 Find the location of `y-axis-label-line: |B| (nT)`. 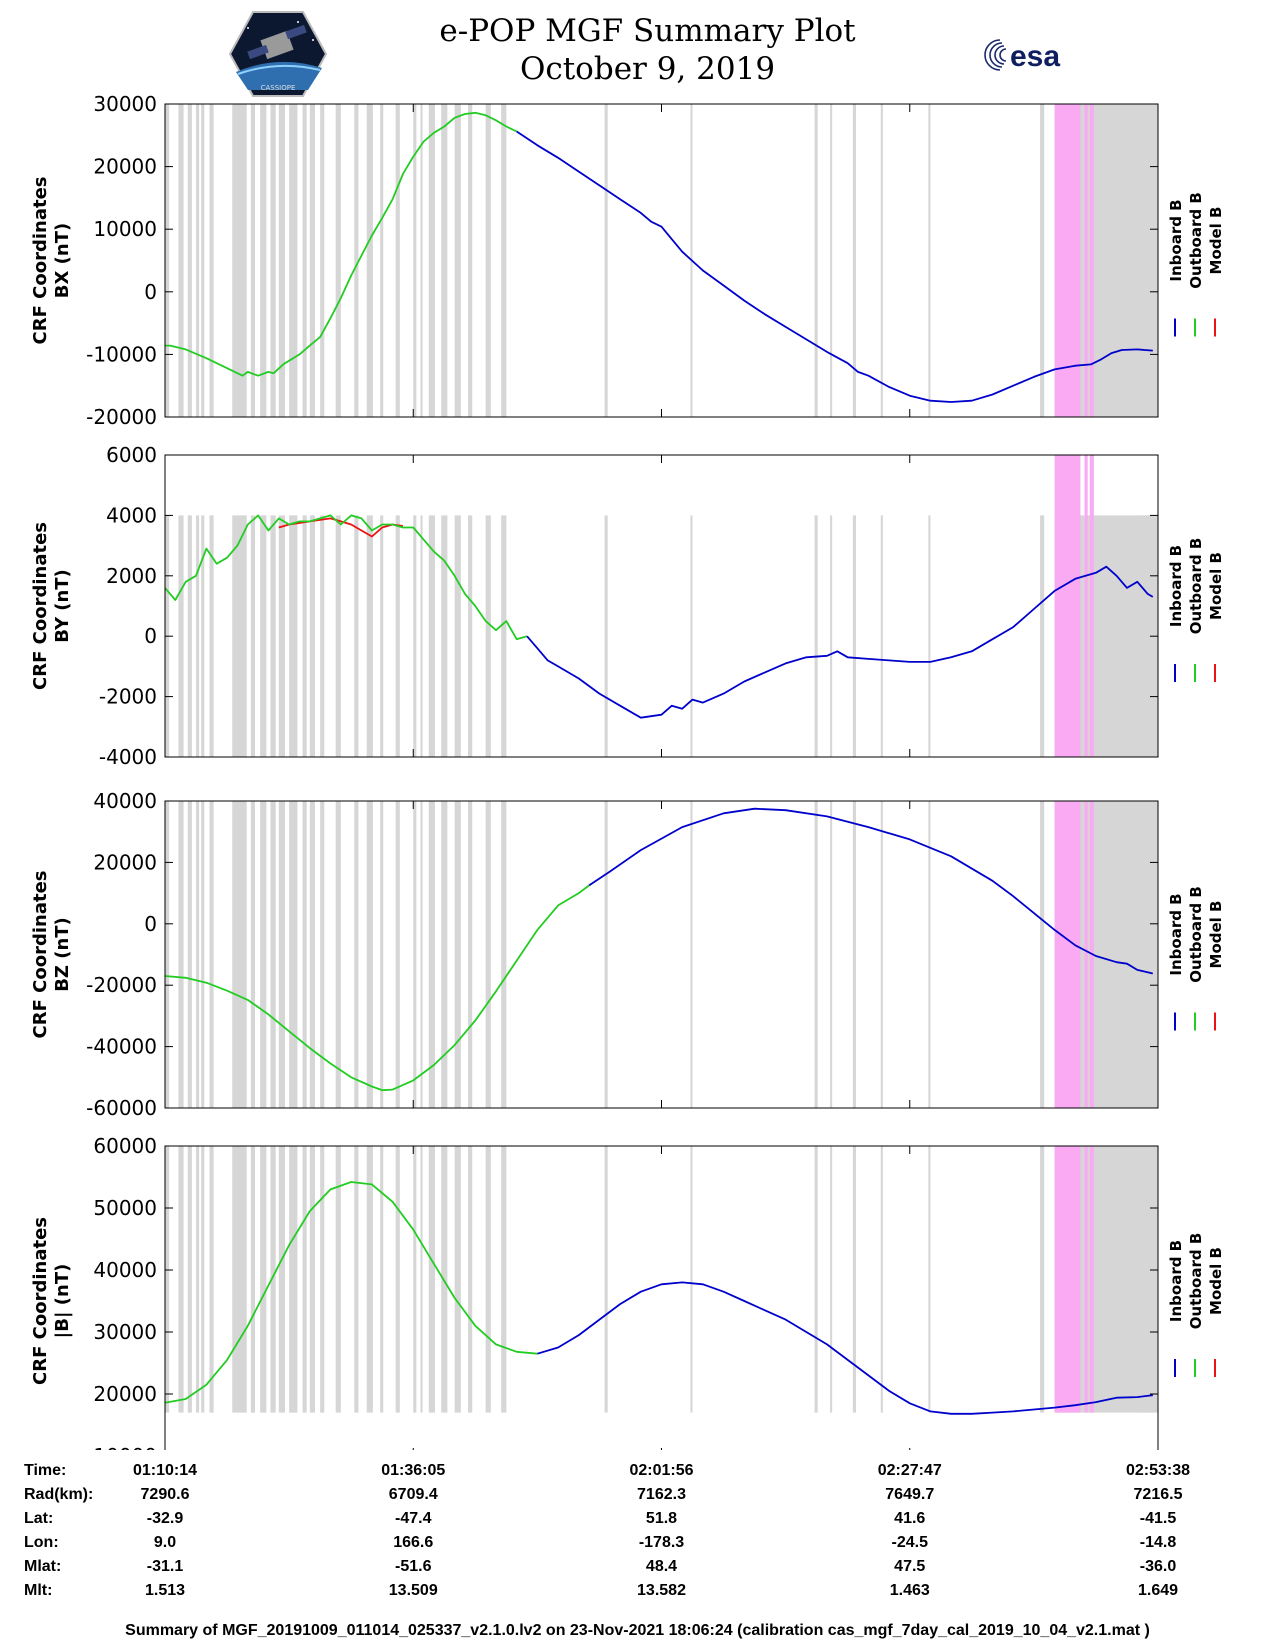

y-axis-label-line: |B| (nT) is located at coordinates (62, 1301).